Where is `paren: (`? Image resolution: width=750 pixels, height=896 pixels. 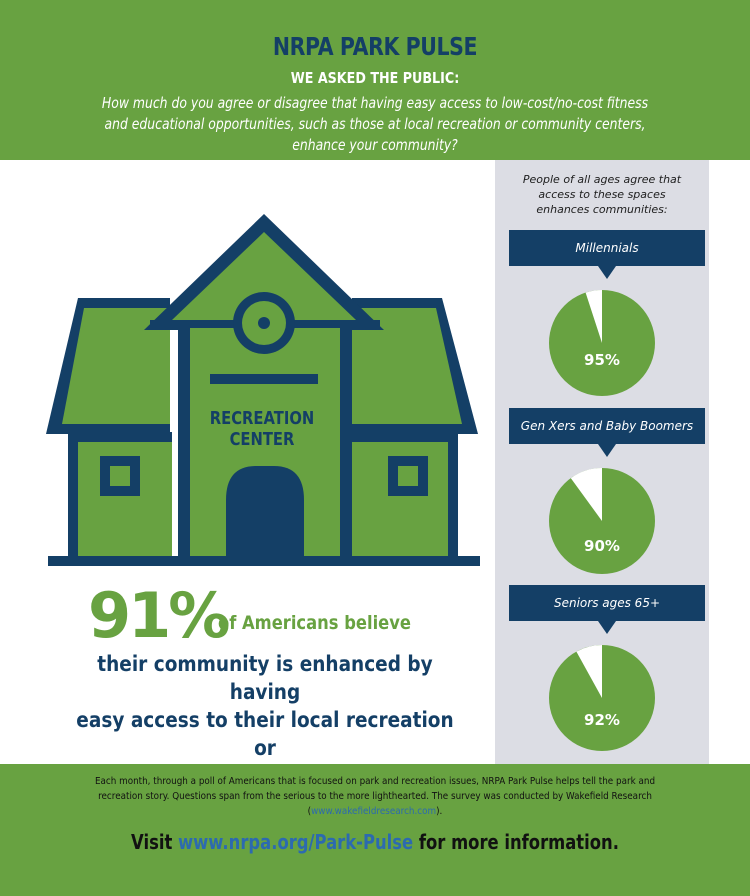
paren: ( is located at coordinates (309, 811).